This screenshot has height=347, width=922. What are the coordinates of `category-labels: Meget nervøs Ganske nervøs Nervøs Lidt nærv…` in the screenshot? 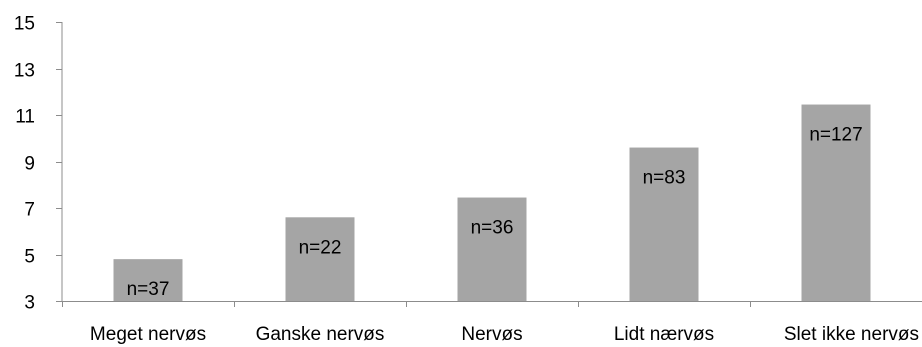 It's located at (504, 334).